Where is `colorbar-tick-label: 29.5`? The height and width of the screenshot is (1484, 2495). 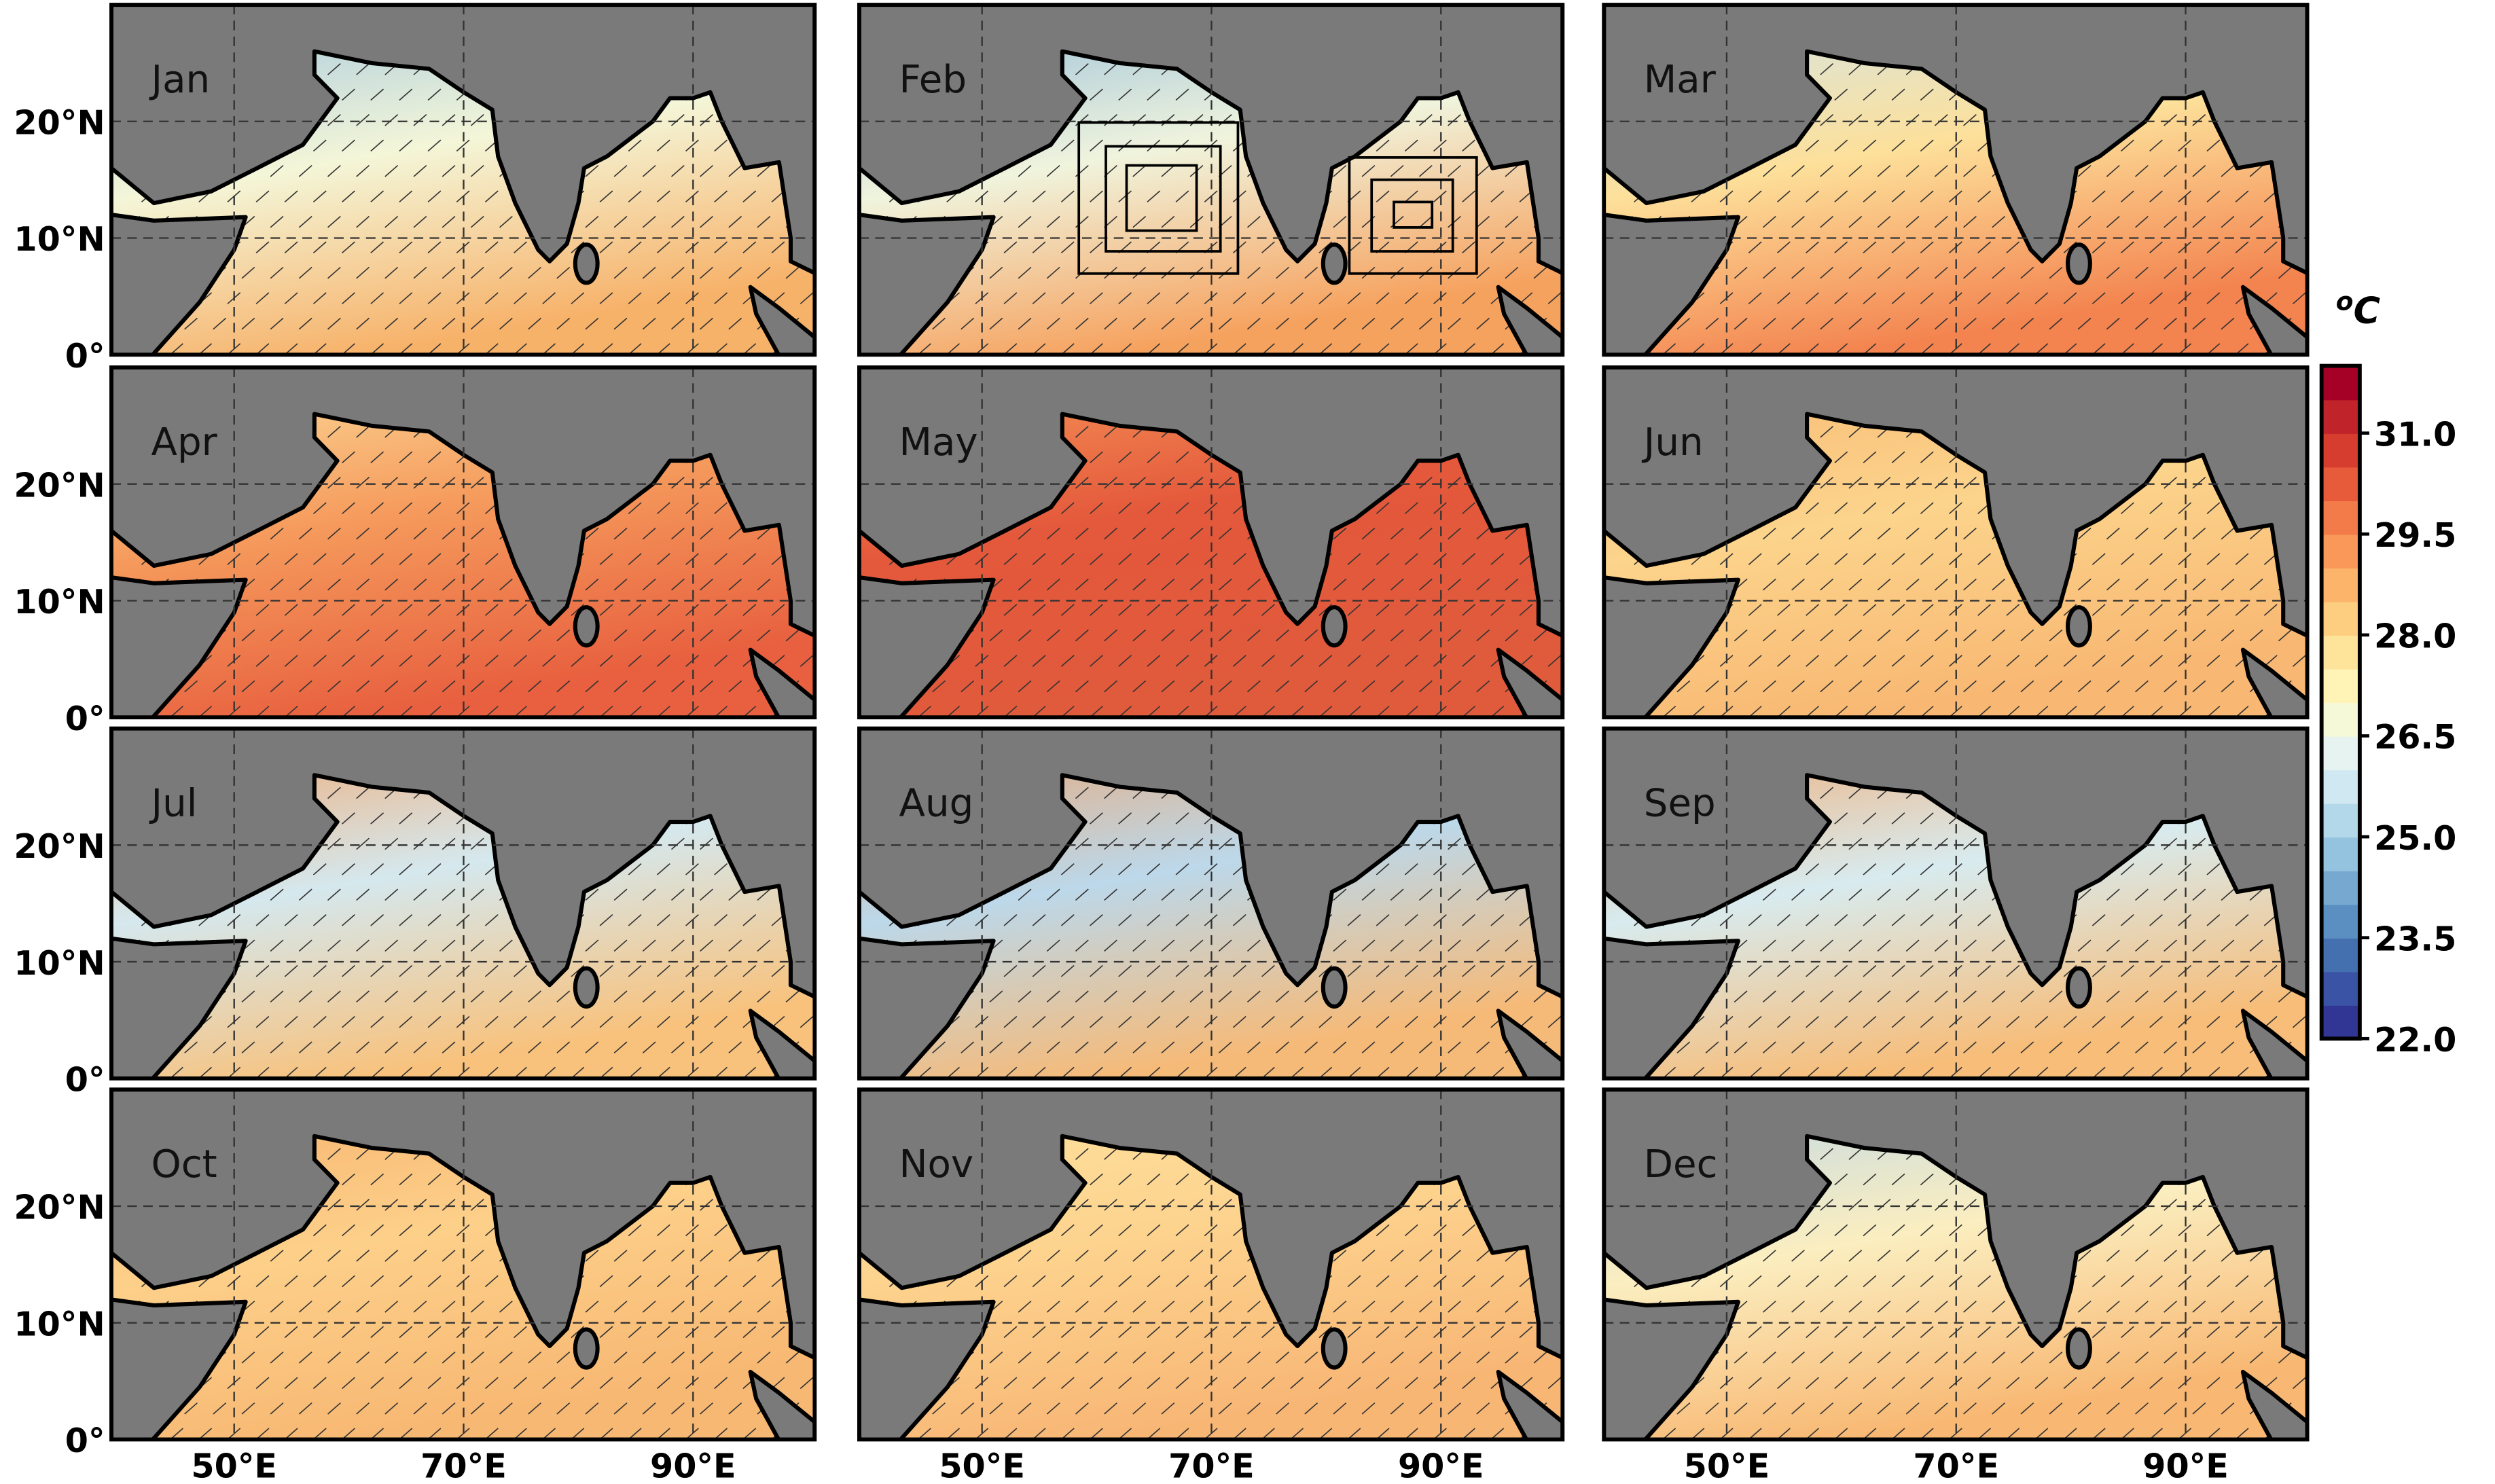 colorbar-tick-label: 29.5 is located at coordinates (2415, 535).